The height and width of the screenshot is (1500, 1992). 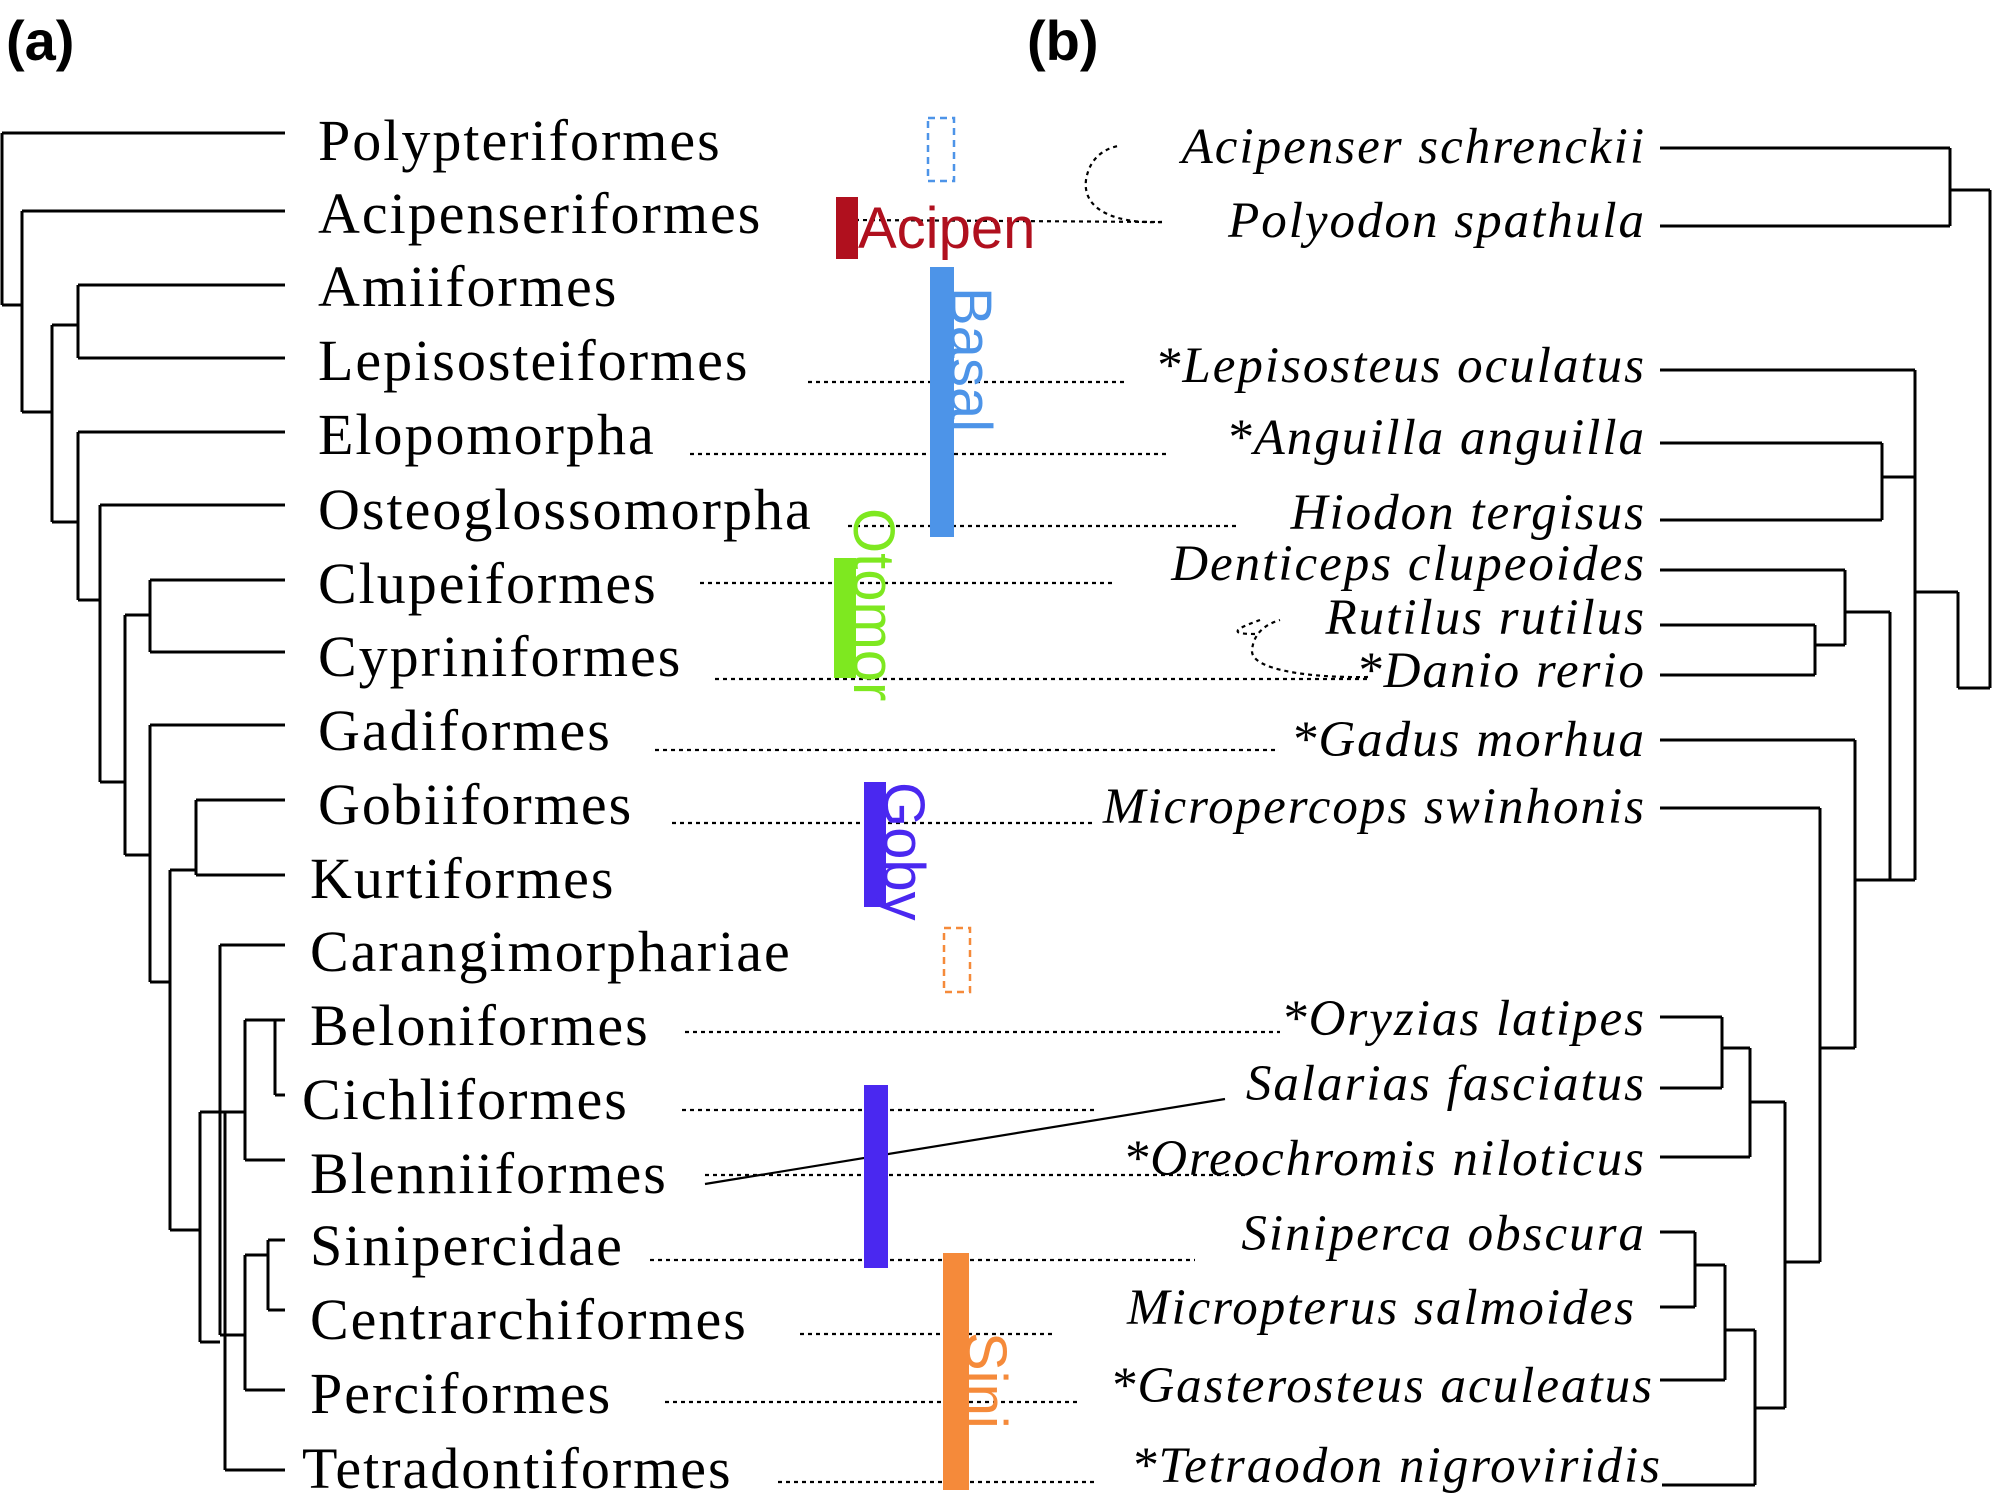 I want to click on species-name: *Oryzias latipes, so click(x=1463, y=1019).